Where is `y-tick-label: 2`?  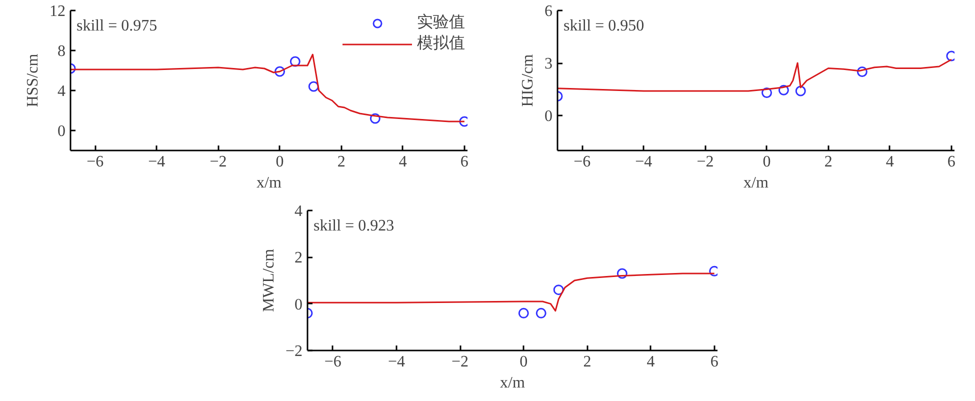
y-tick-label: 2 is located at coordinates (298, 258).